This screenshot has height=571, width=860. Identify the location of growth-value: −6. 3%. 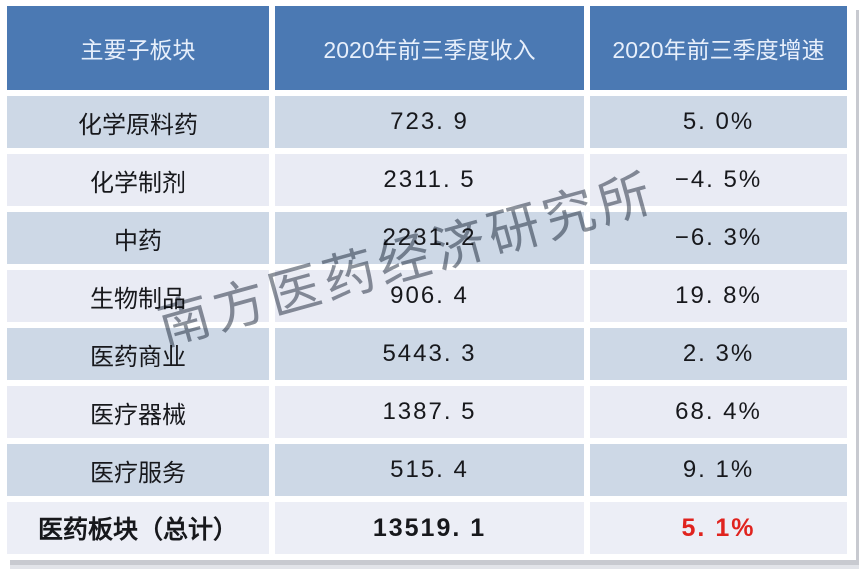
(718, 238).